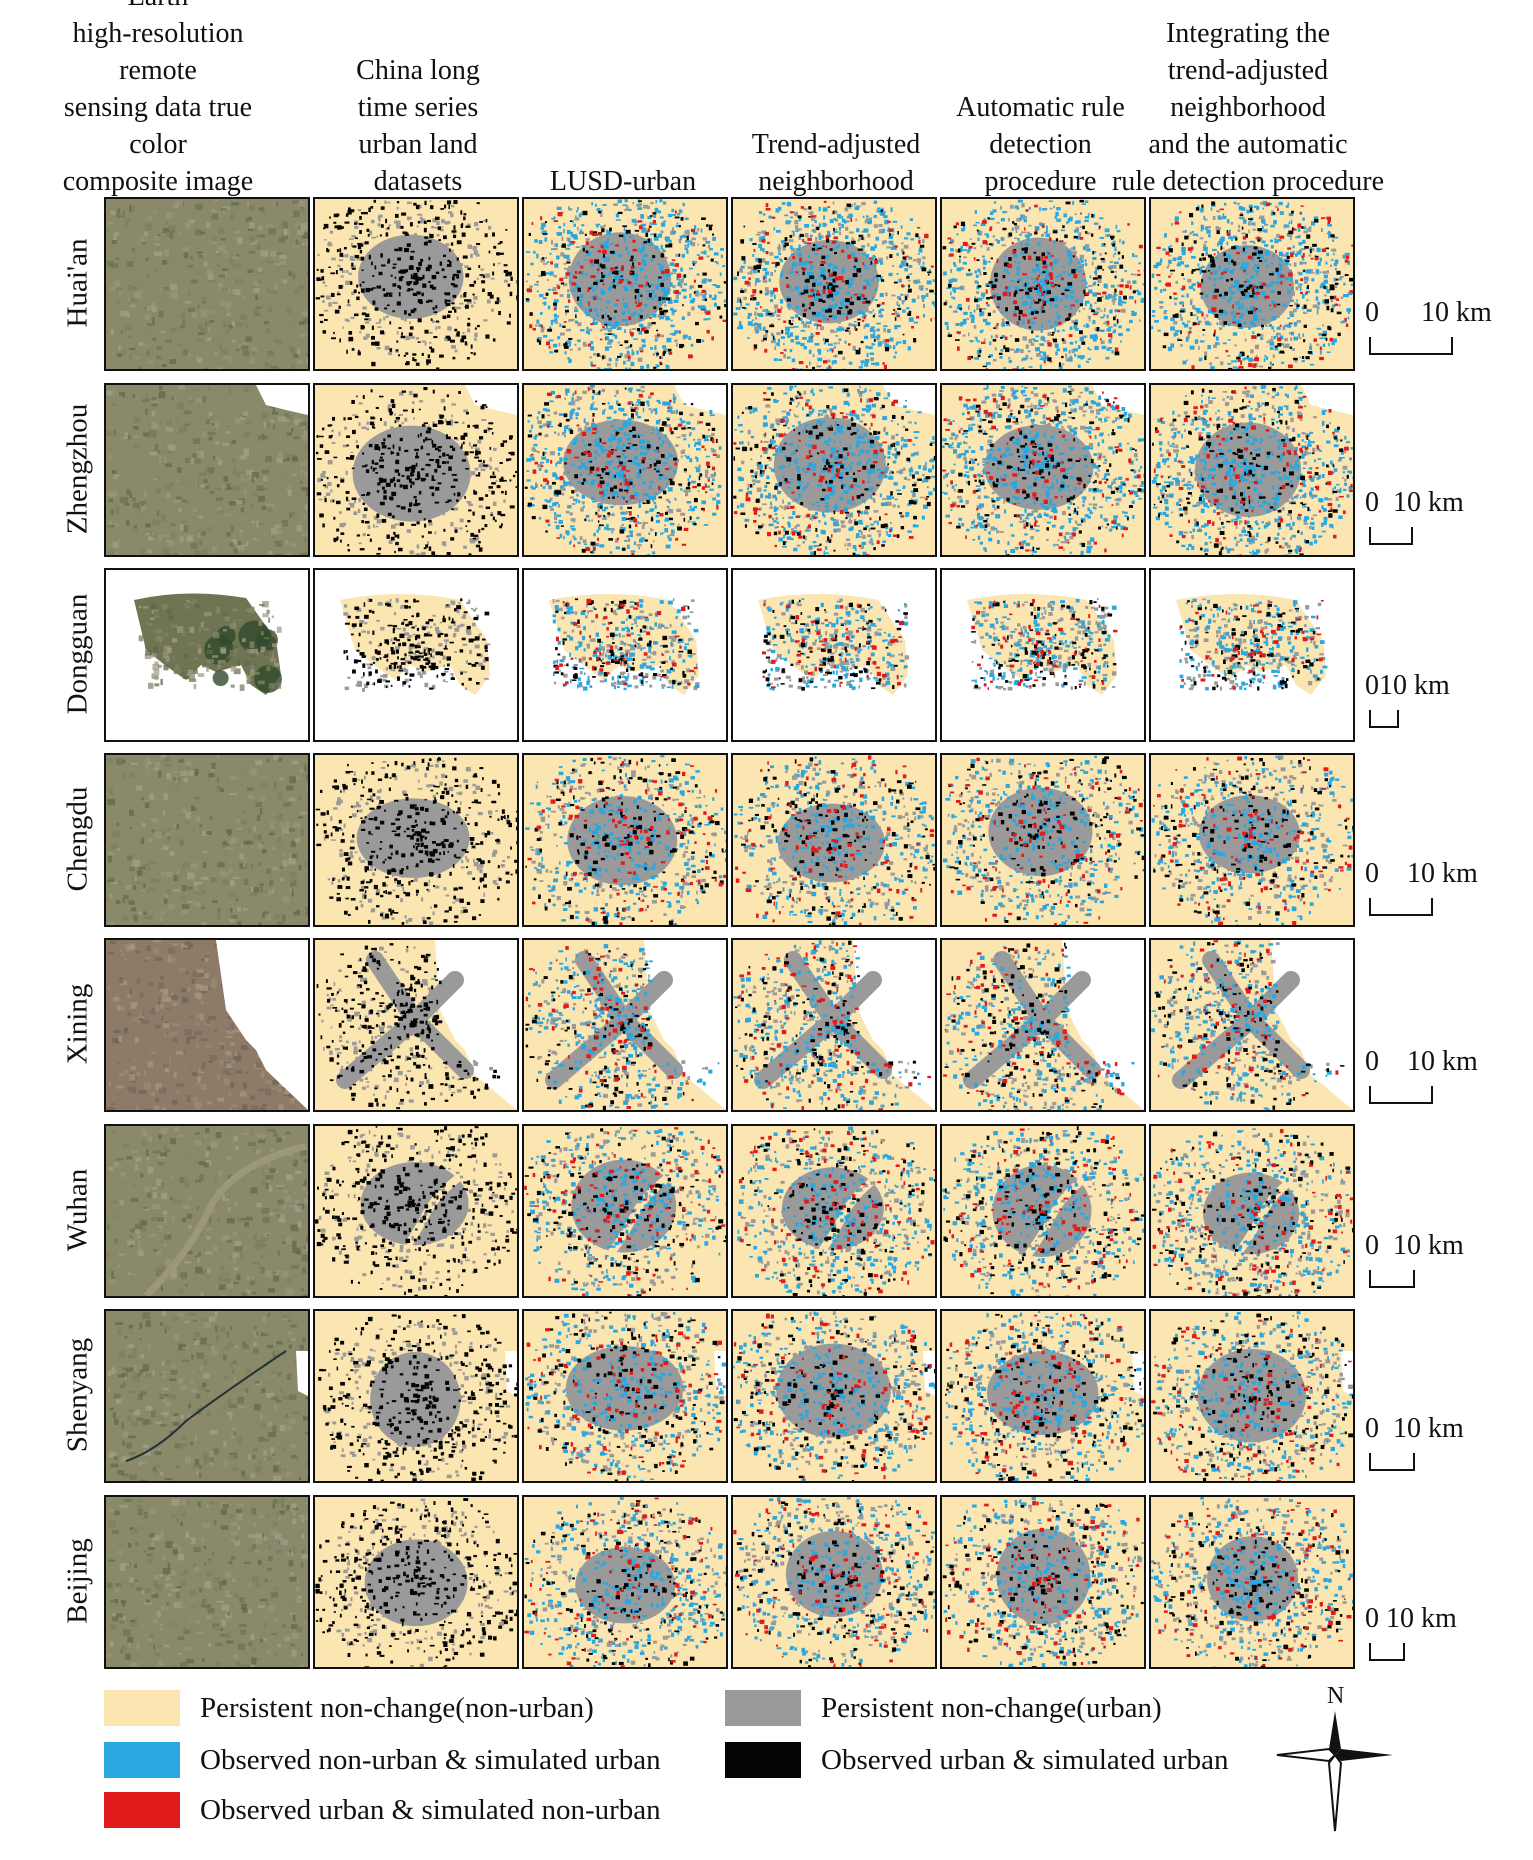 This screenshot has height=1860, width=1533. Describe the element at coordinates (158, 126) in the screenshot. I see `column-header-line: sensing data true color` at that location.